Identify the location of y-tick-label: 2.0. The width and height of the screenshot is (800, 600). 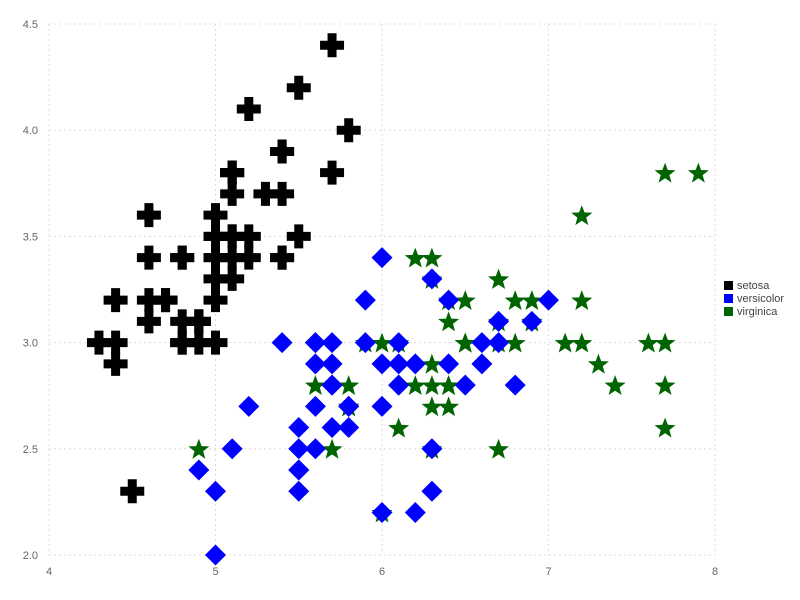
(30, 556).